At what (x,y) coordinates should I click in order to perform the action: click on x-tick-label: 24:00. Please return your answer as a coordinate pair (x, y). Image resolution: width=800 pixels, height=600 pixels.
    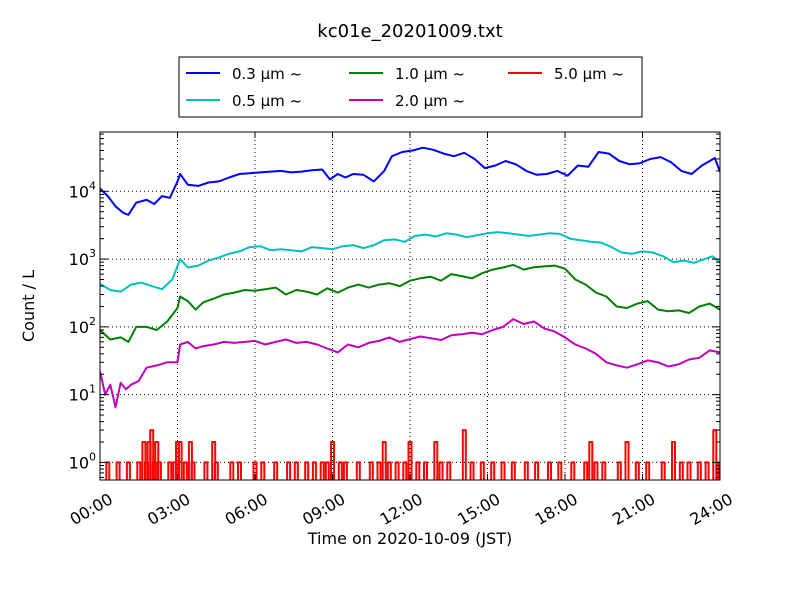
    Looking at the image, I should click on (711, 509).